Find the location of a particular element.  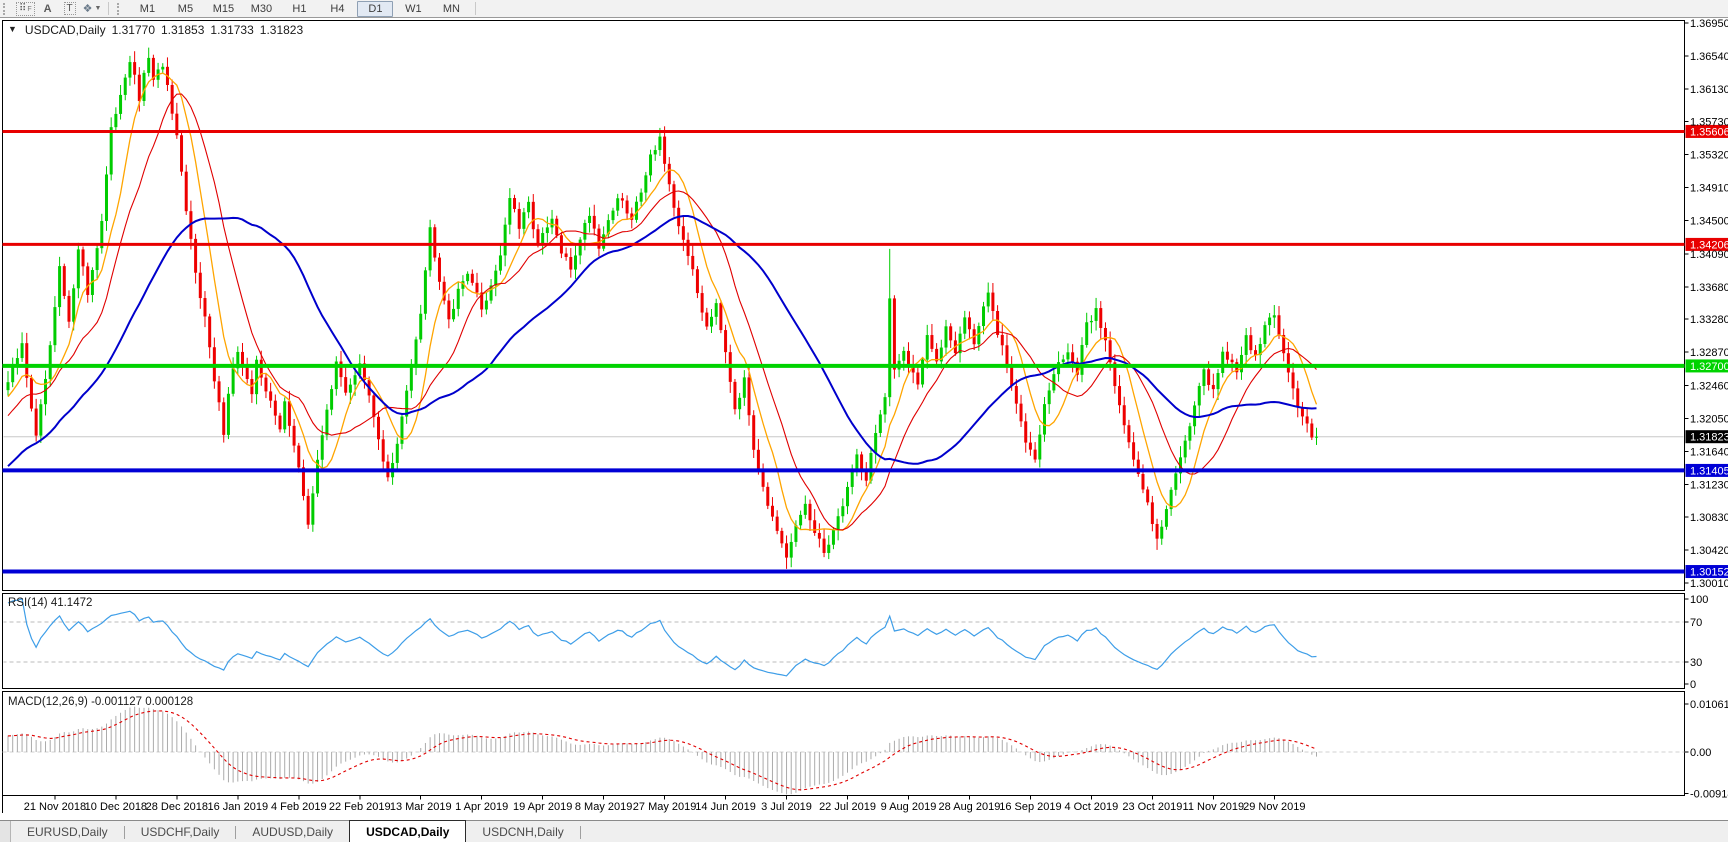

svg-text: 1.33680 is located at coordinates (1709, 288).